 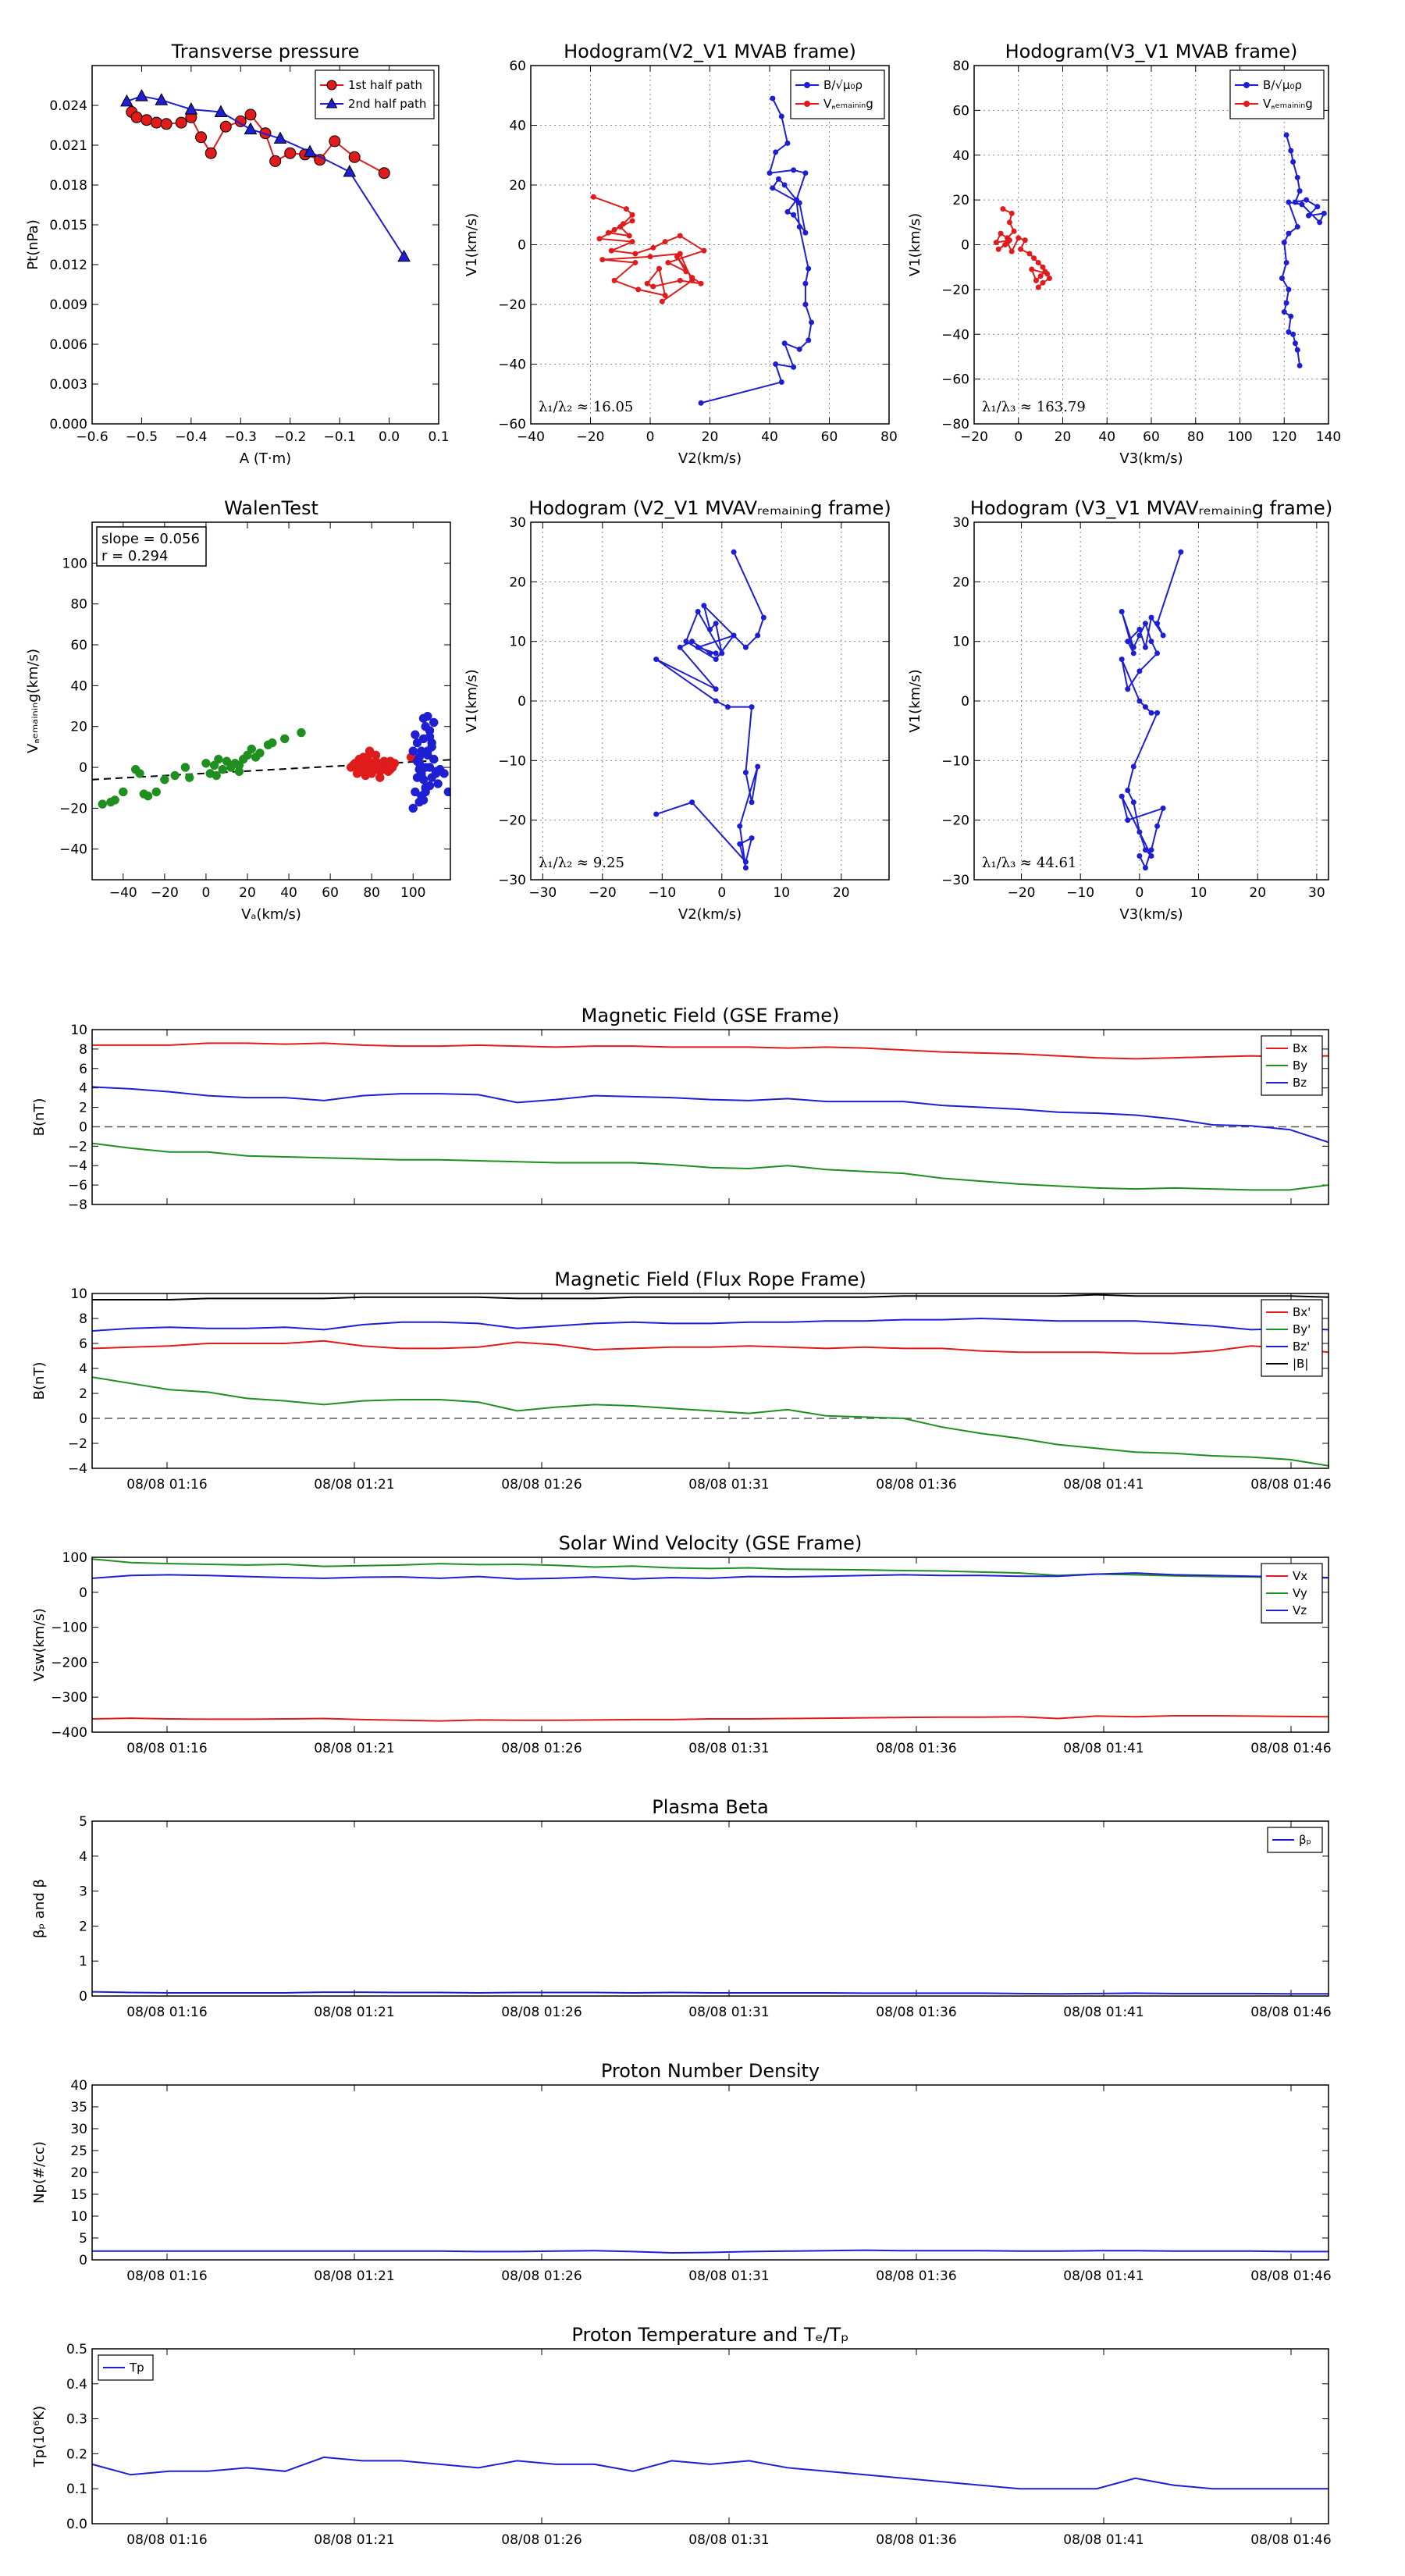 What do you see at coordinates (68, 225) in the screenshot?
I see `y-tick-label: 0.015` at bounding box center [68, 225].